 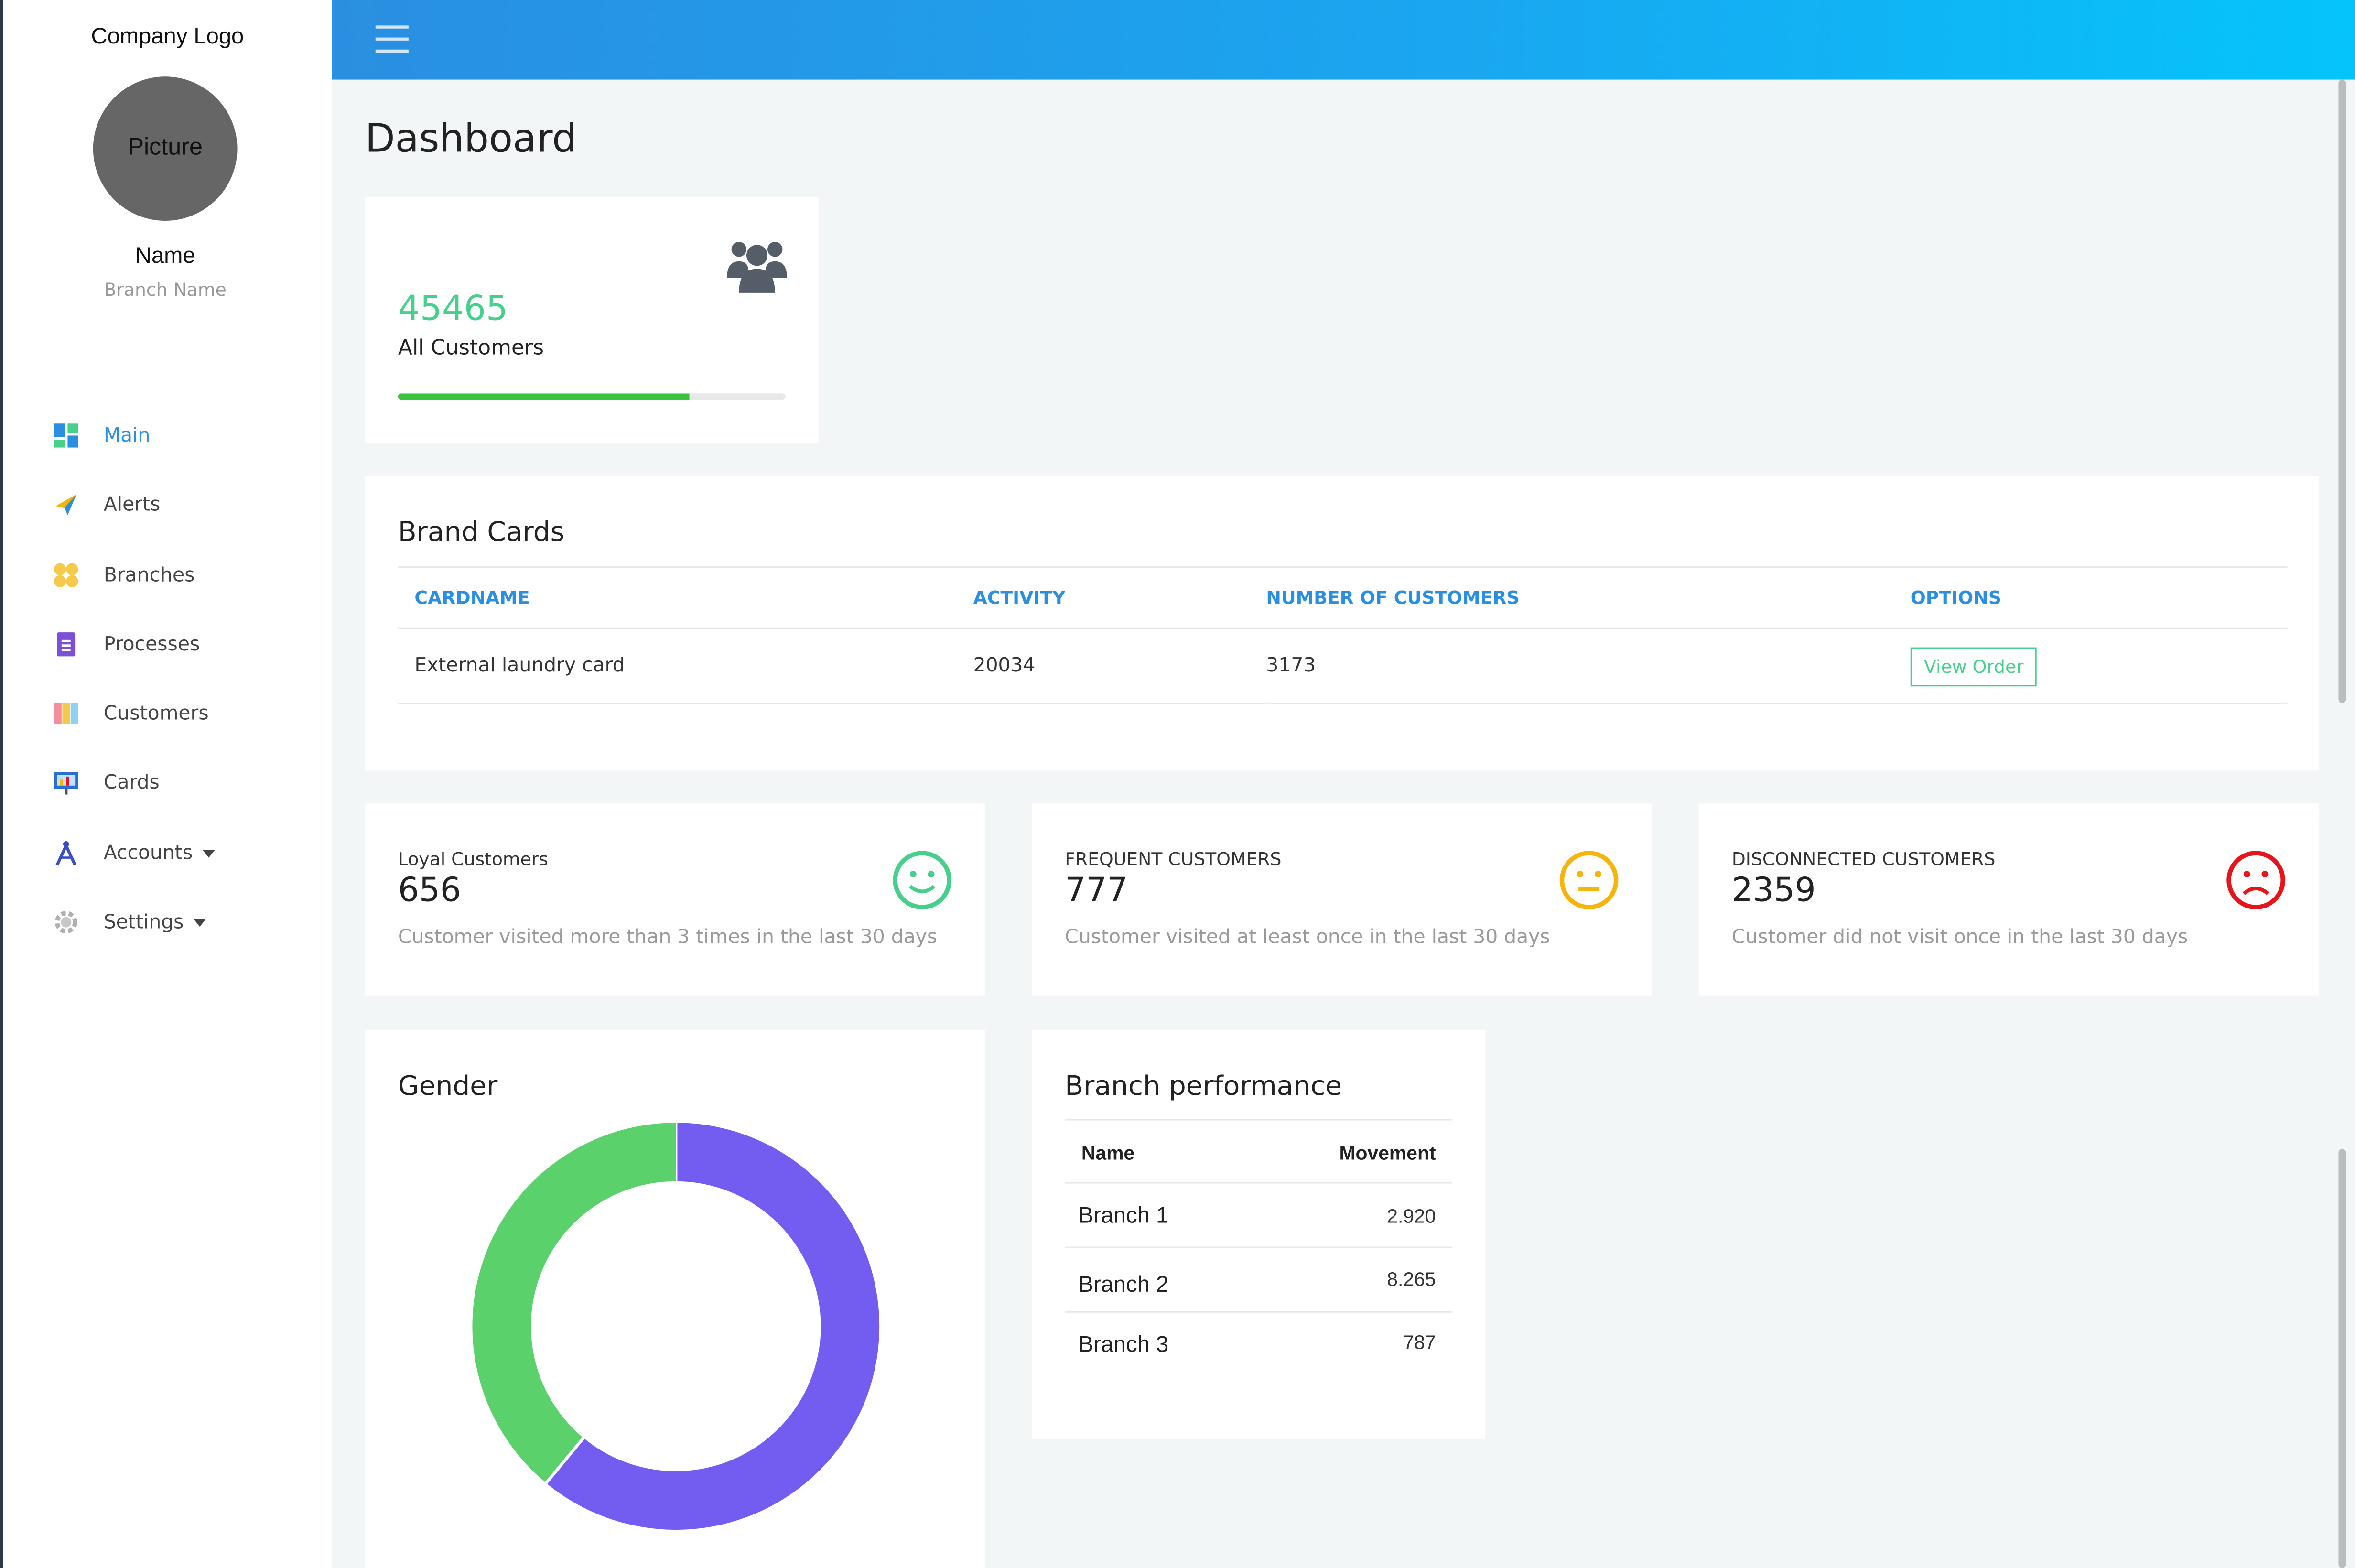 What do you see at coordinates (592, 319) in the screenshot?
I see `all-customers-card: 45465 All Customers` at bounding box center [592, 319].